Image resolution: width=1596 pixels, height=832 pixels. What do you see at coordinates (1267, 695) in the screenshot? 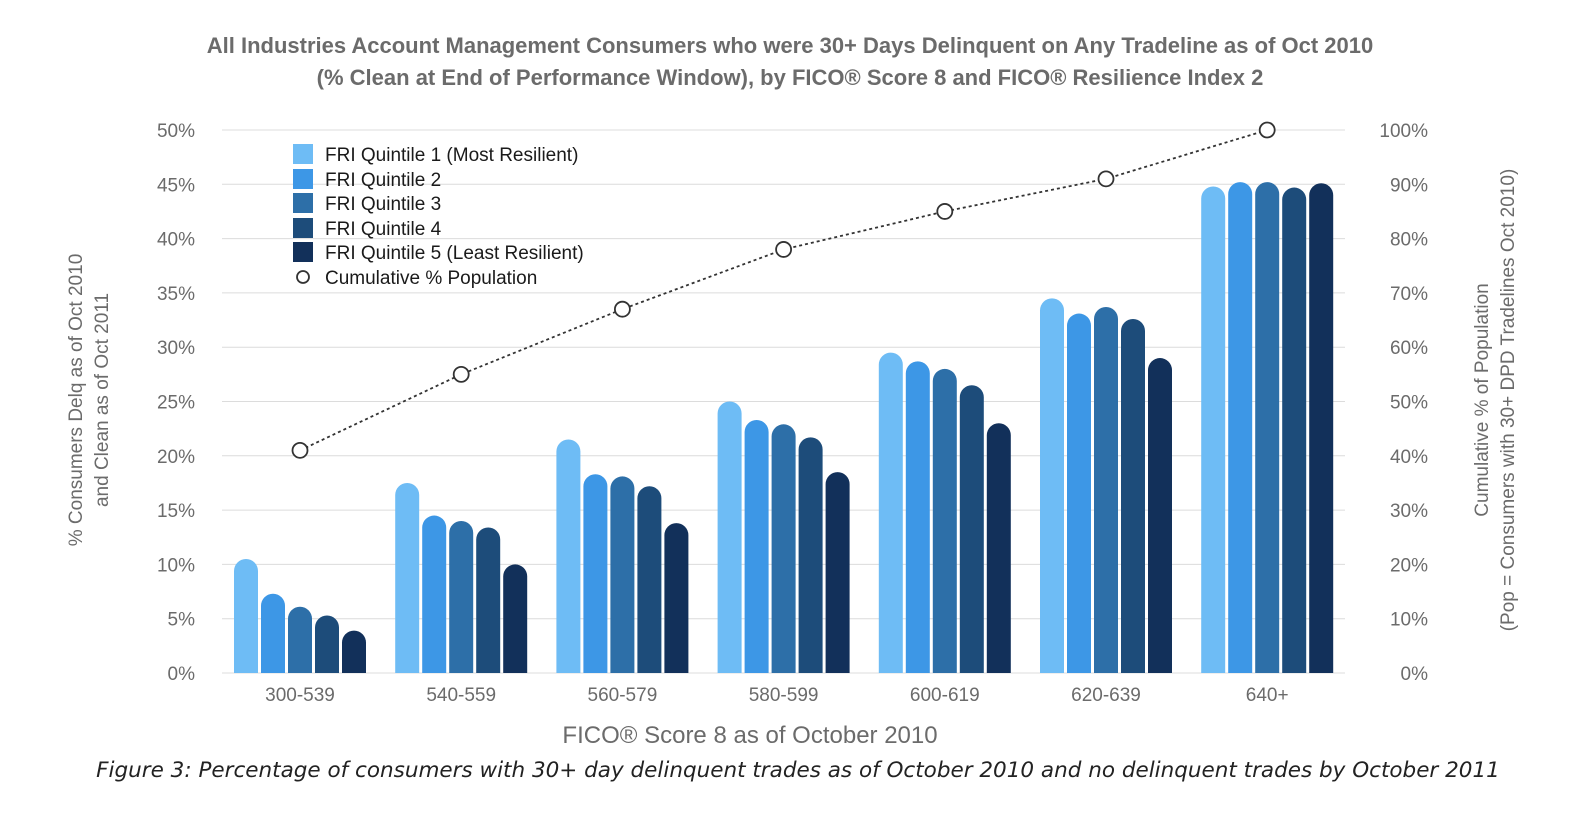
I see `x-tick-label: 640+` at bounding box center [1267, 695].